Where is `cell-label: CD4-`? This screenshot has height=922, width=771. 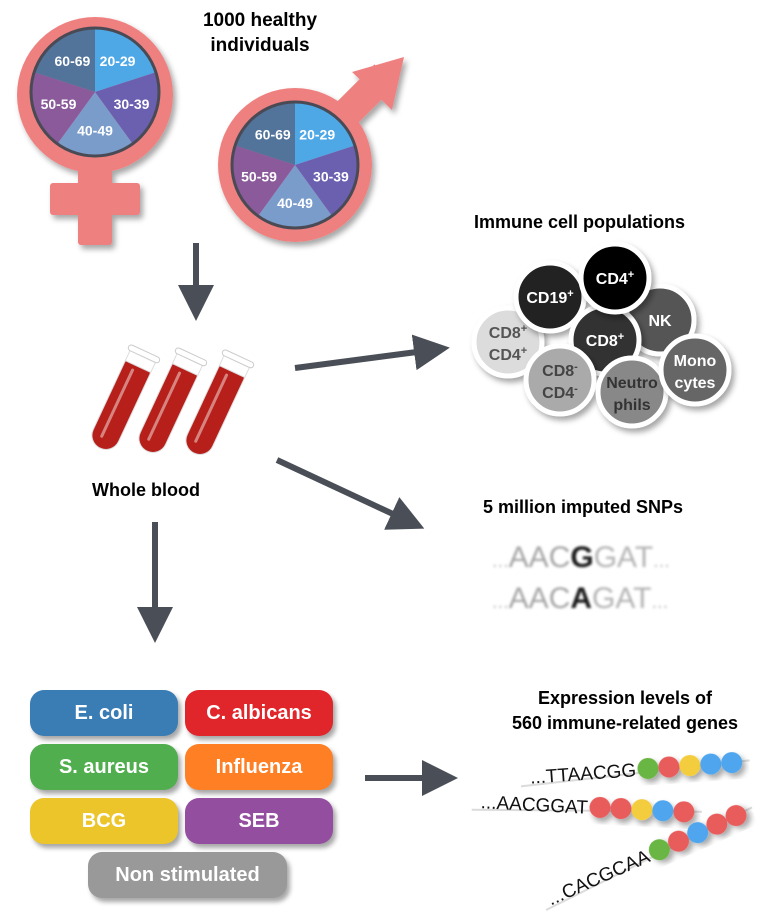
cell-label: CD4- is located at coordinates (560, 392).